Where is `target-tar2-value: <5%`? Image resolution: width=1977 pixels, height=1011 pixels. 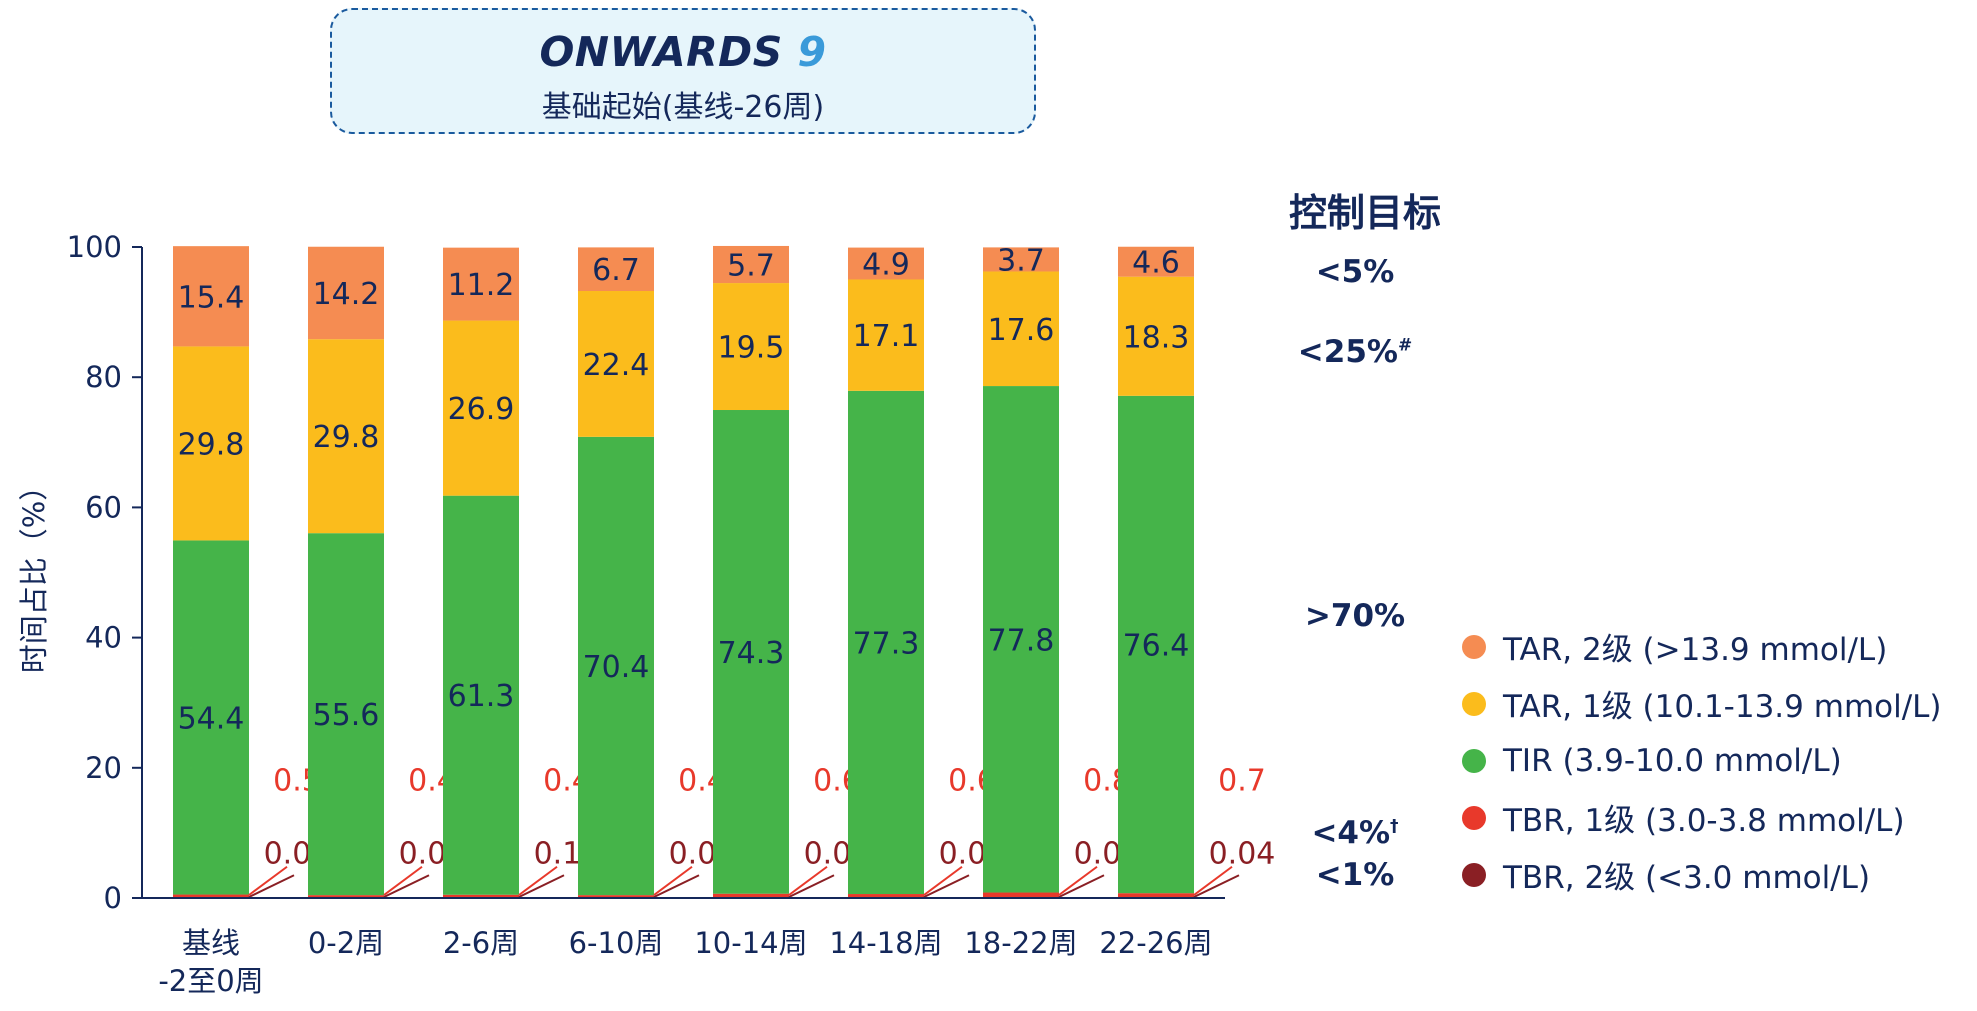 target-tar2-value: <5% is located at coordinates (1355, 272).